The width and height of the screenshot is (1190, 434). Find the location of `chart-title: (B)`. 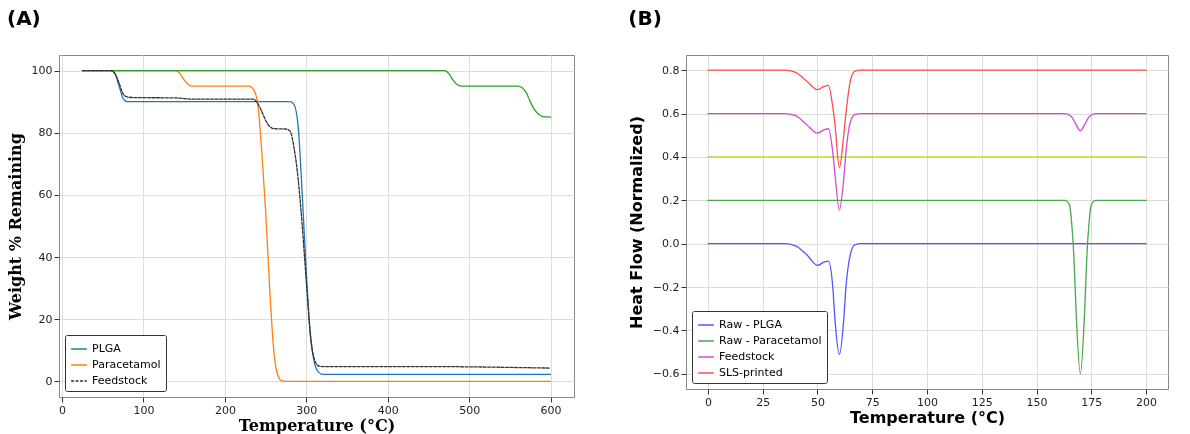

chart-title: (B) is located at coordinates (645, 18).